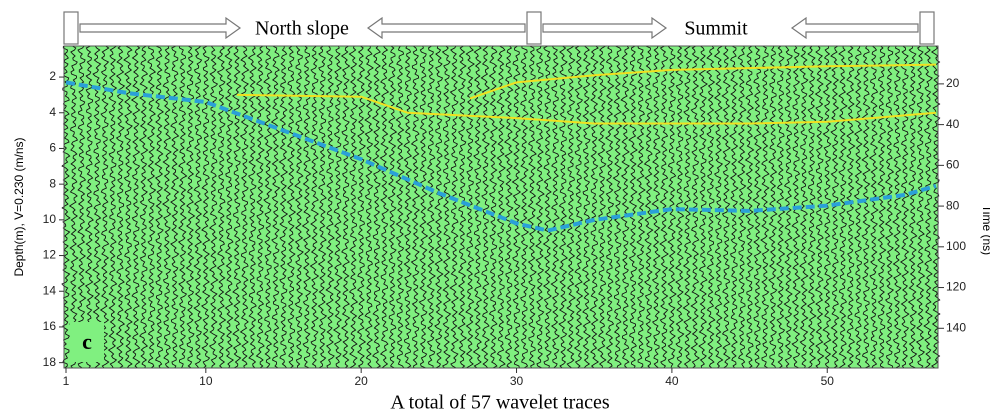  I want to click on y-tick-label: 8, so click(52, 183).